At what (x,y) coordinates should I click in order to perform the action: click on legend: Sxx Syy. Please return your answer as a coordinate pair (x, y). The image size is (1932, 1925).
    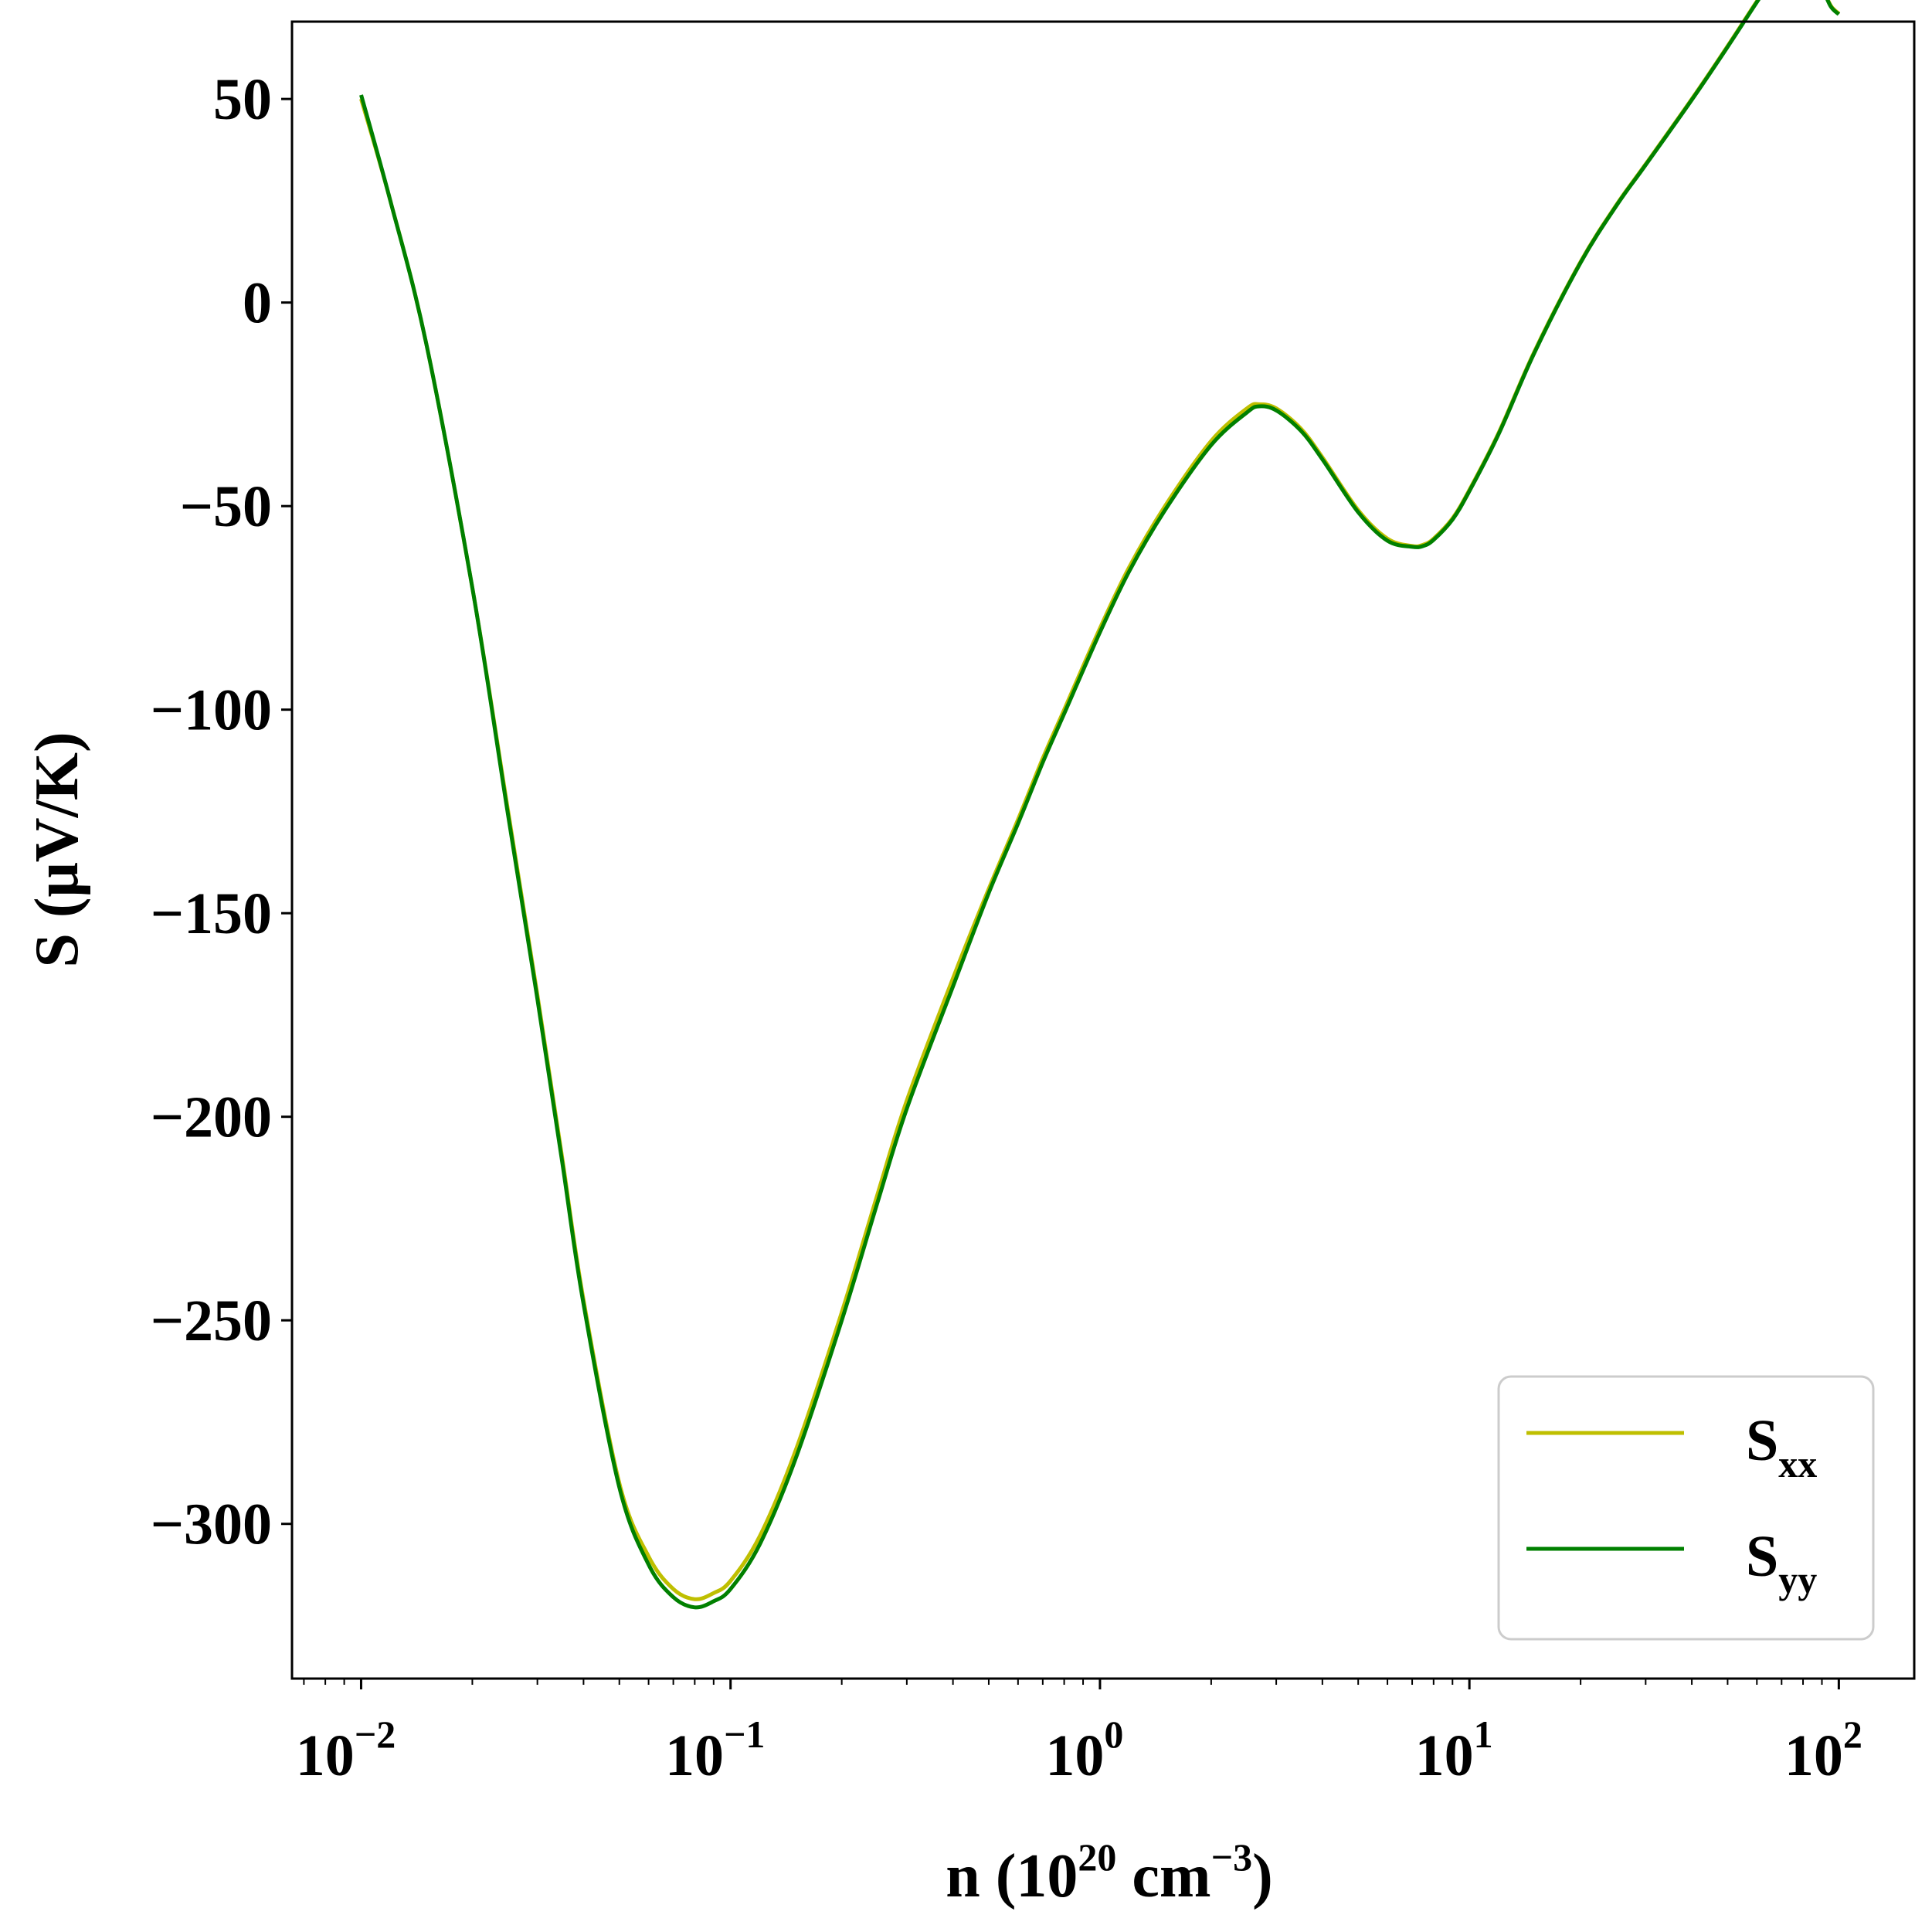
    Looking at the image, I should click on (1686, 1508).